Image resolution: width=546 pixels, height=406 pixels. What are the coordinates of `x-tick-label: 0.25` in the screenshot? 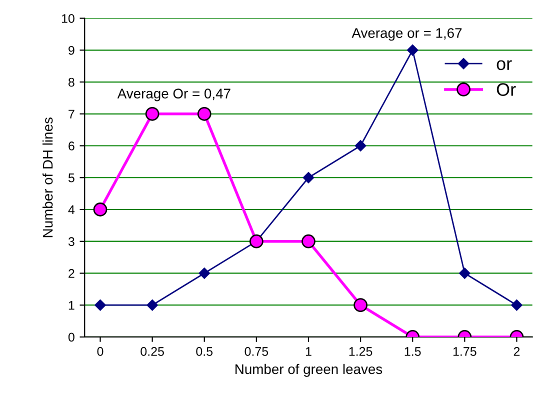 It's located at (152, 351).